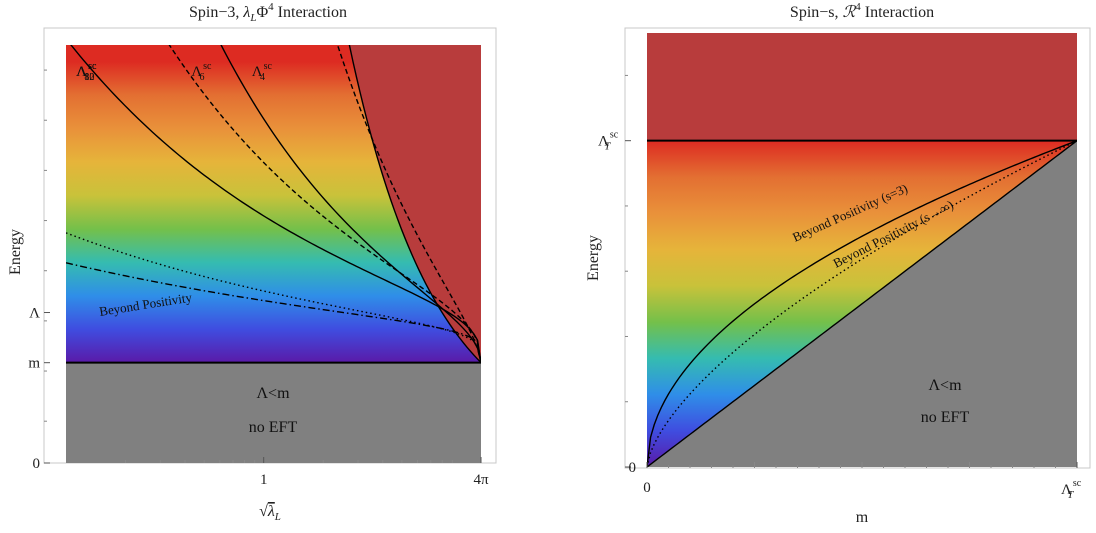 The image size is (1096, 533). I want to click on left-curve-label-1: Λsc 6, so click(201, 72).